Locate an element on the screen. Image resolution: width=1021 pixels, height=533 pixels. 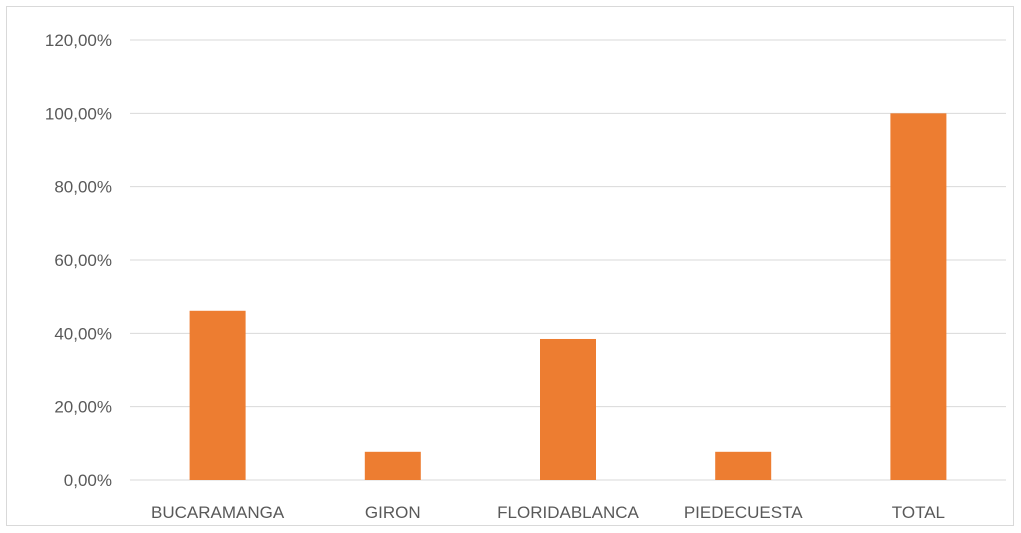
x-tick-label: BUCARAMANGA is located at coordinates (218, 512).